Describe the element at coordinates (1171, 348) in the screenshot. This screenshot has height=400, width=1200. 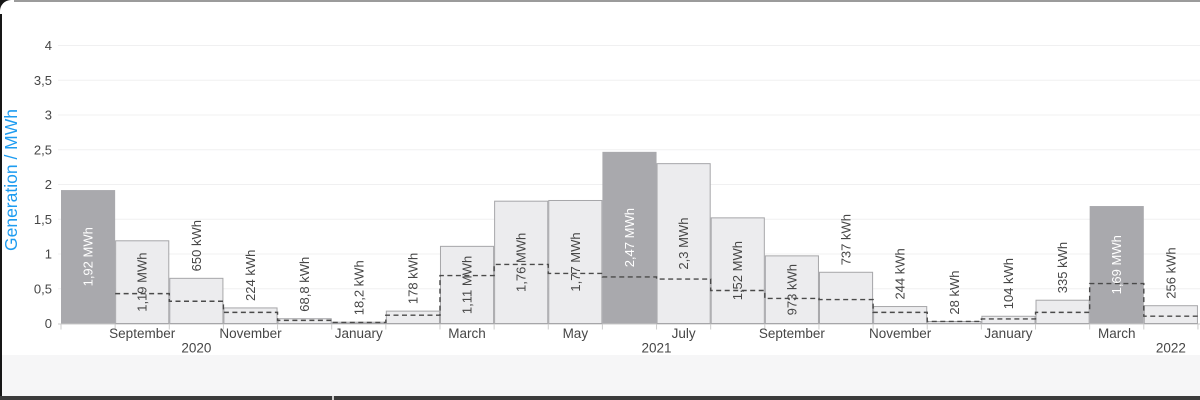
I see `x-year-label: 2022` at that location.